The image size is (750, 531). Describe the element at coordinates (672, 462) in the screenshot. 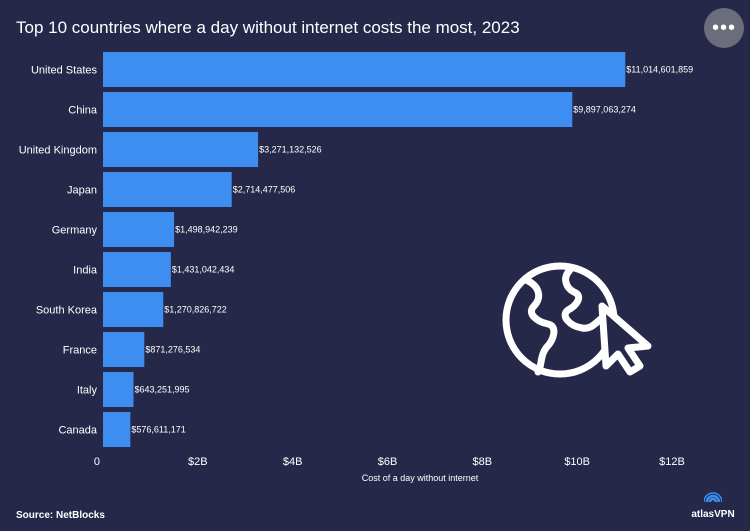

I see `x-tick-label: $12B` at that location.